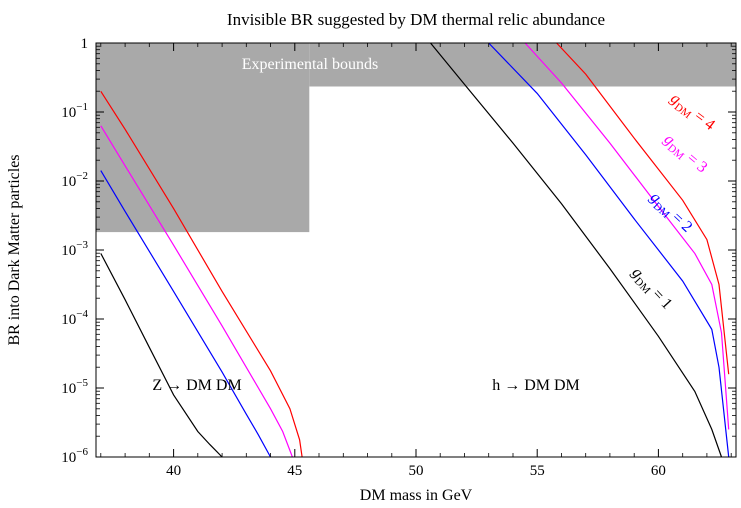  What do you see at coordinates (161, 355) in the screenshot?
I see `series-line-g1-z` at bounding box center [161, 355].